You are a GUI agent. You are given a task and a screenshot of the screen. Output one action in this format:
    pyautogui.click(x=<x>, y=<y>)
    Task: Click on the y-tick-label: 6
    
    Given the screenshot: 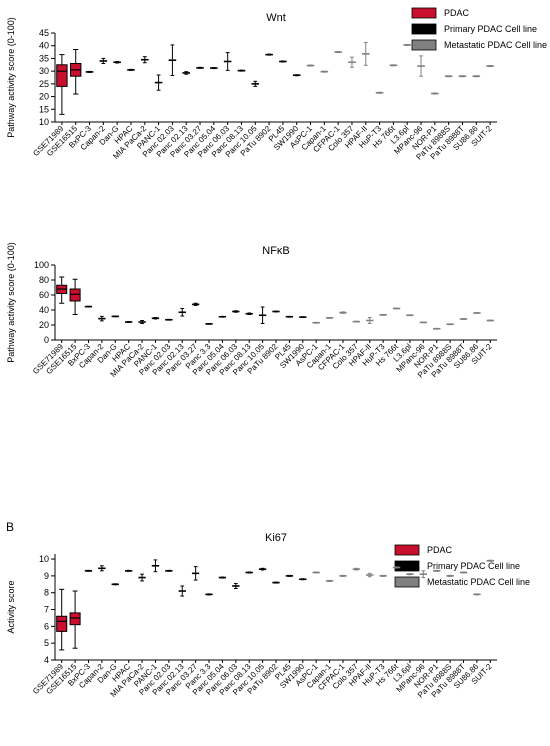 What is the action you would take?
    pyautogui.click(x=46, y=626)
    